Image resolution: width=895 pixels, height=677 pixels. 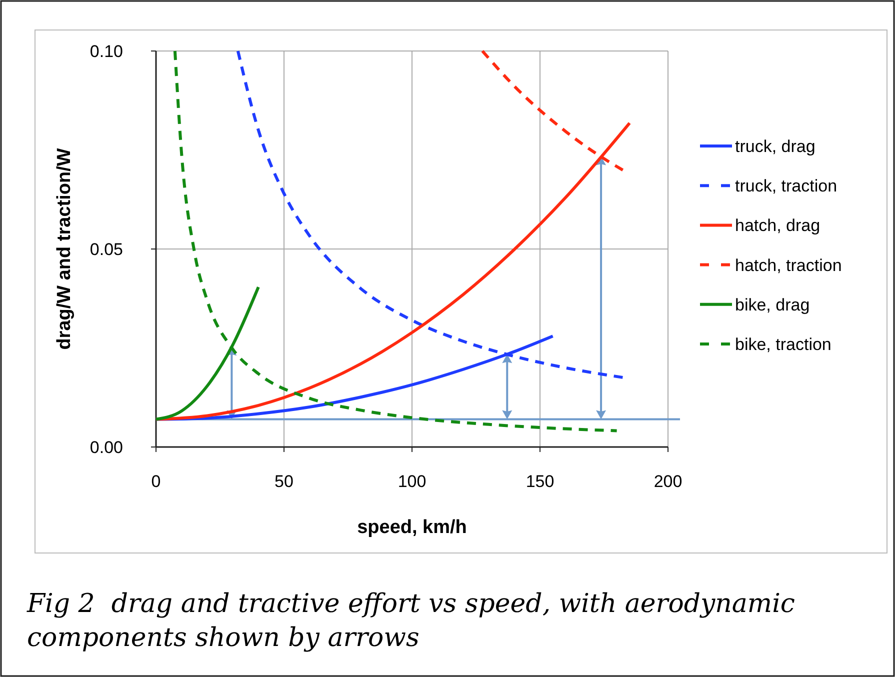 What do you see at coordinates (106, 447) in the screenshot?
I see `y-tick-label: 0.00` at bounding box center [106, 447].